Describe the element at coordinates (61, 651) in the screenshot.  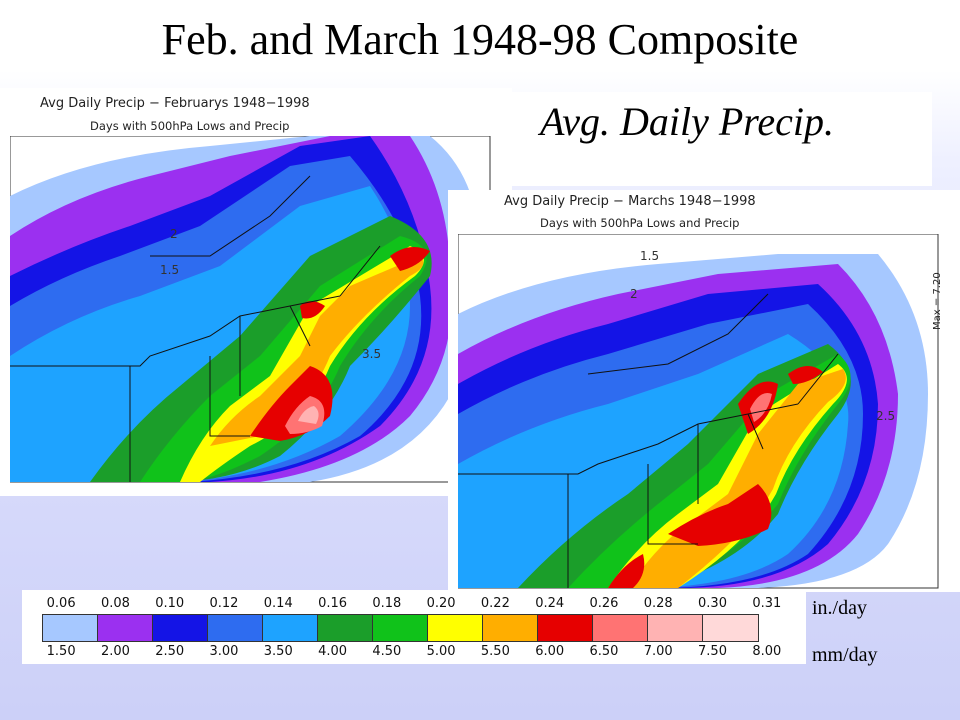
I see `legend-mm-value: 1.50` at that location.